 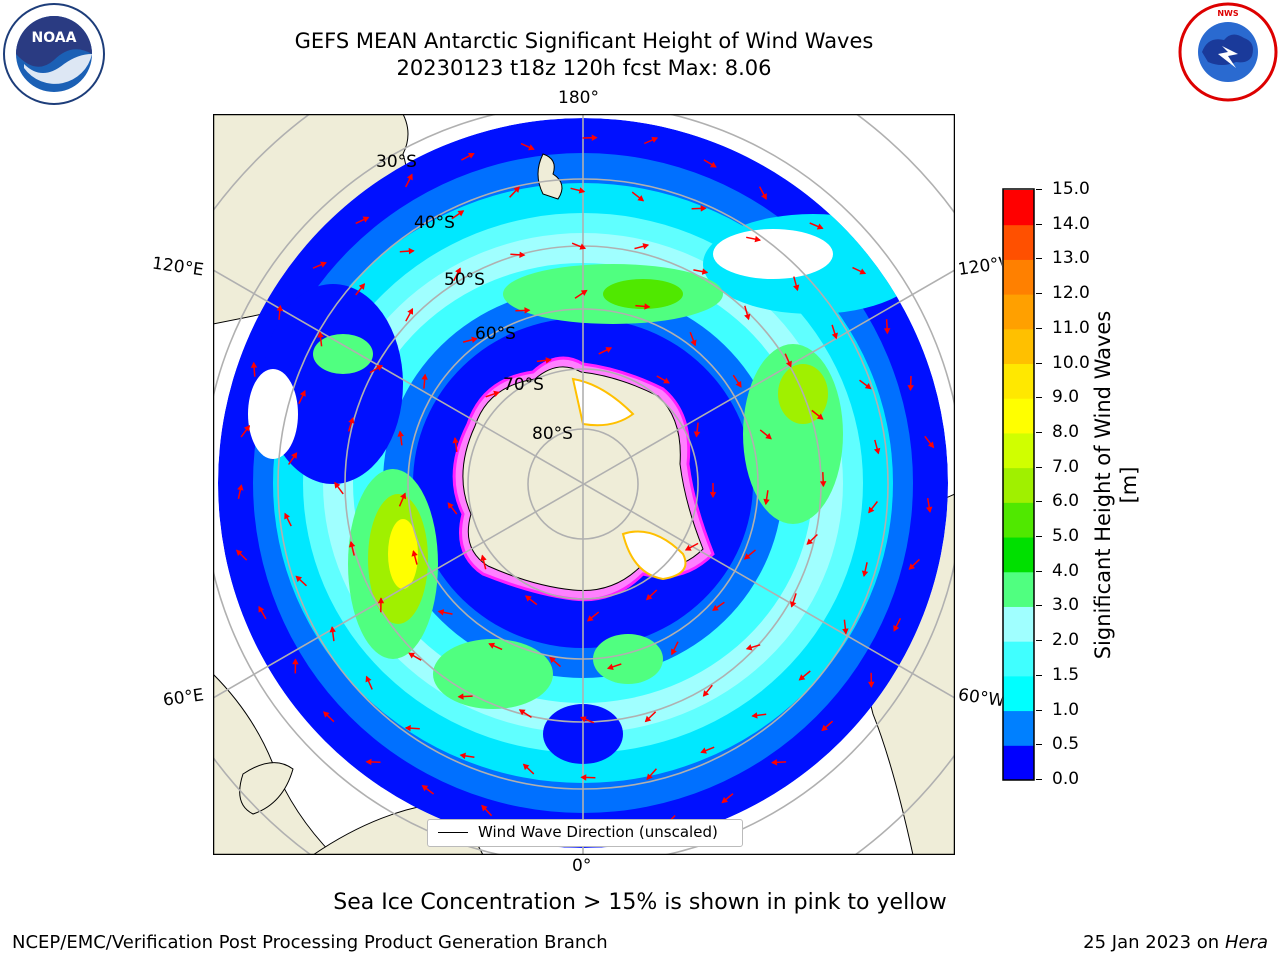 I want to click on map-legend: Wind Wave Direction (unscaled), so click(x=585, y=833).